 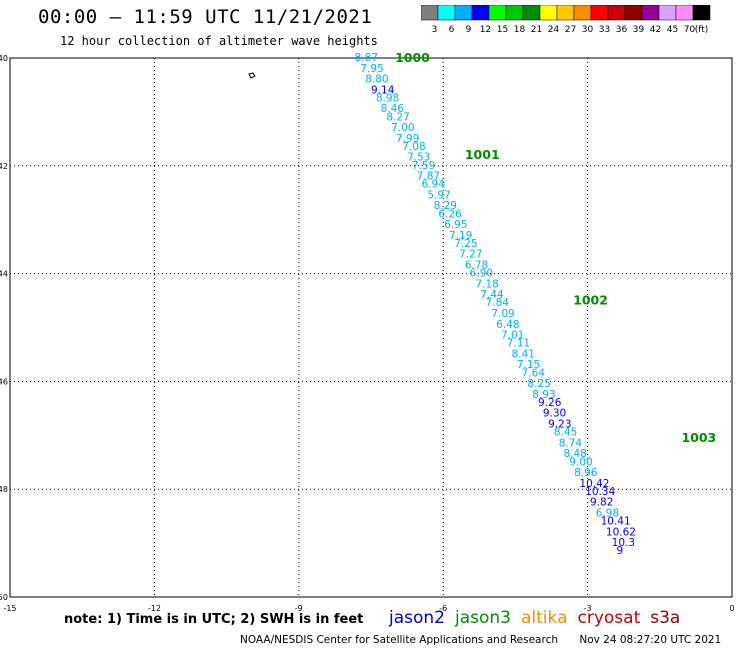 I want to click on wave-height-label: 9.82, so click(x=601, y=503).